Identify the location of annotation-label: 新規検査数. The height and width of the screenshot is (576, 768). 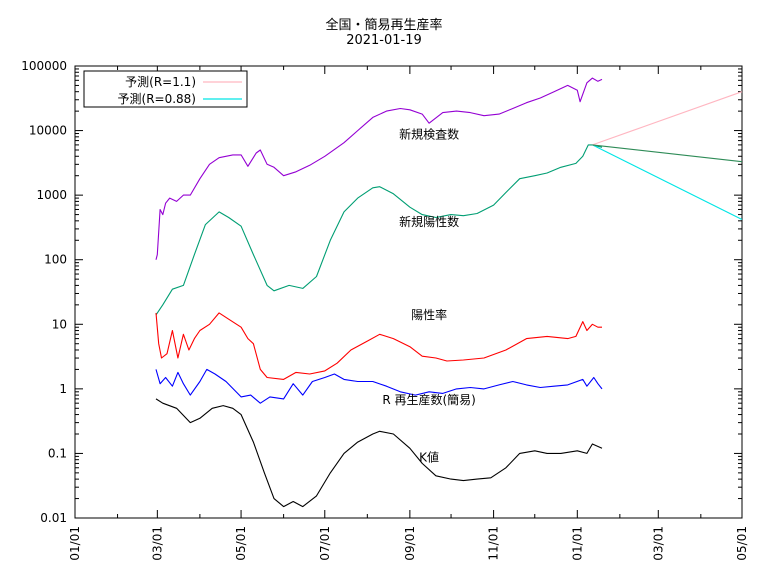
(429, 134).